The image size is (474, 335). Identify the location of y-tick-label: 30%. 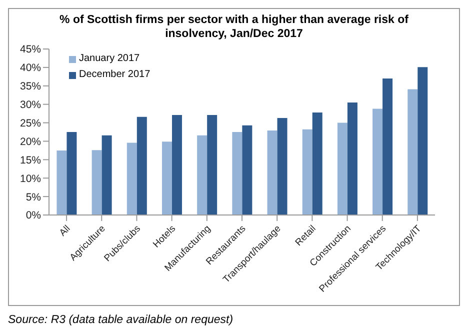
(30, 105).